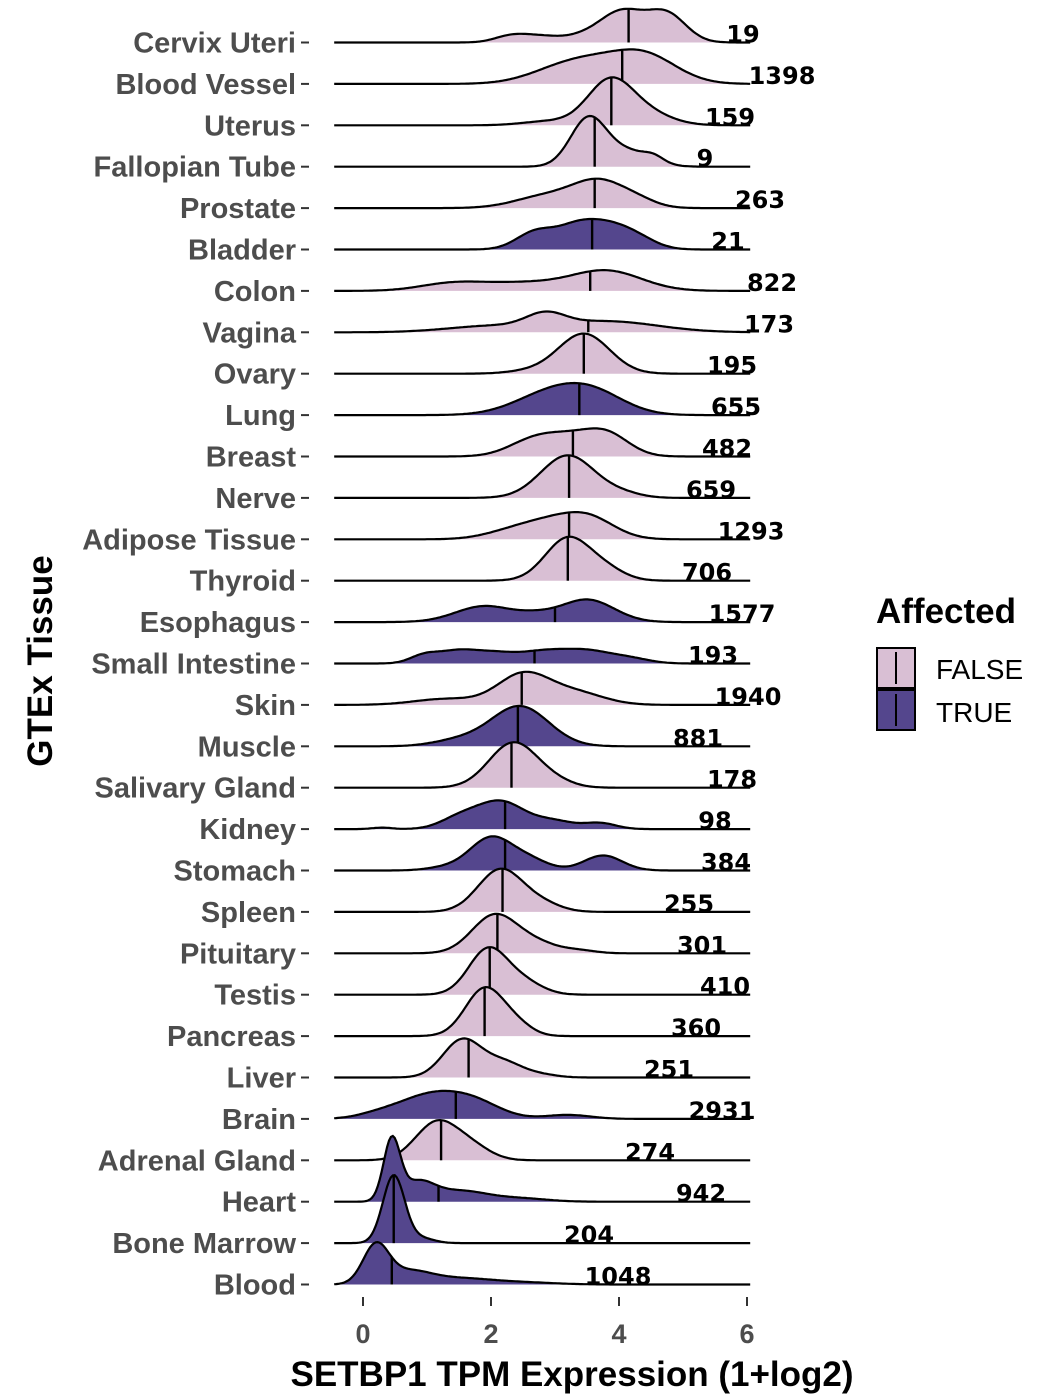  I want to click on count-label-colon: 822, so click(772, 283).